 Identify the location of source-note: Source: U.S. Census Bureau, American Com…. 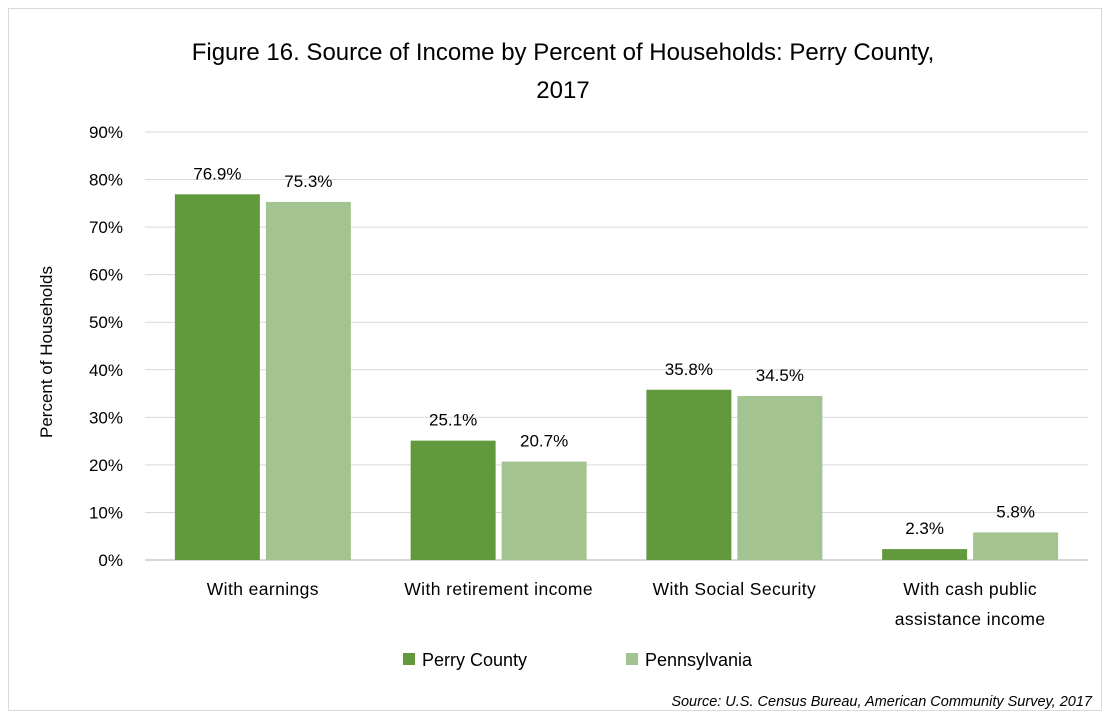
(882, 702).